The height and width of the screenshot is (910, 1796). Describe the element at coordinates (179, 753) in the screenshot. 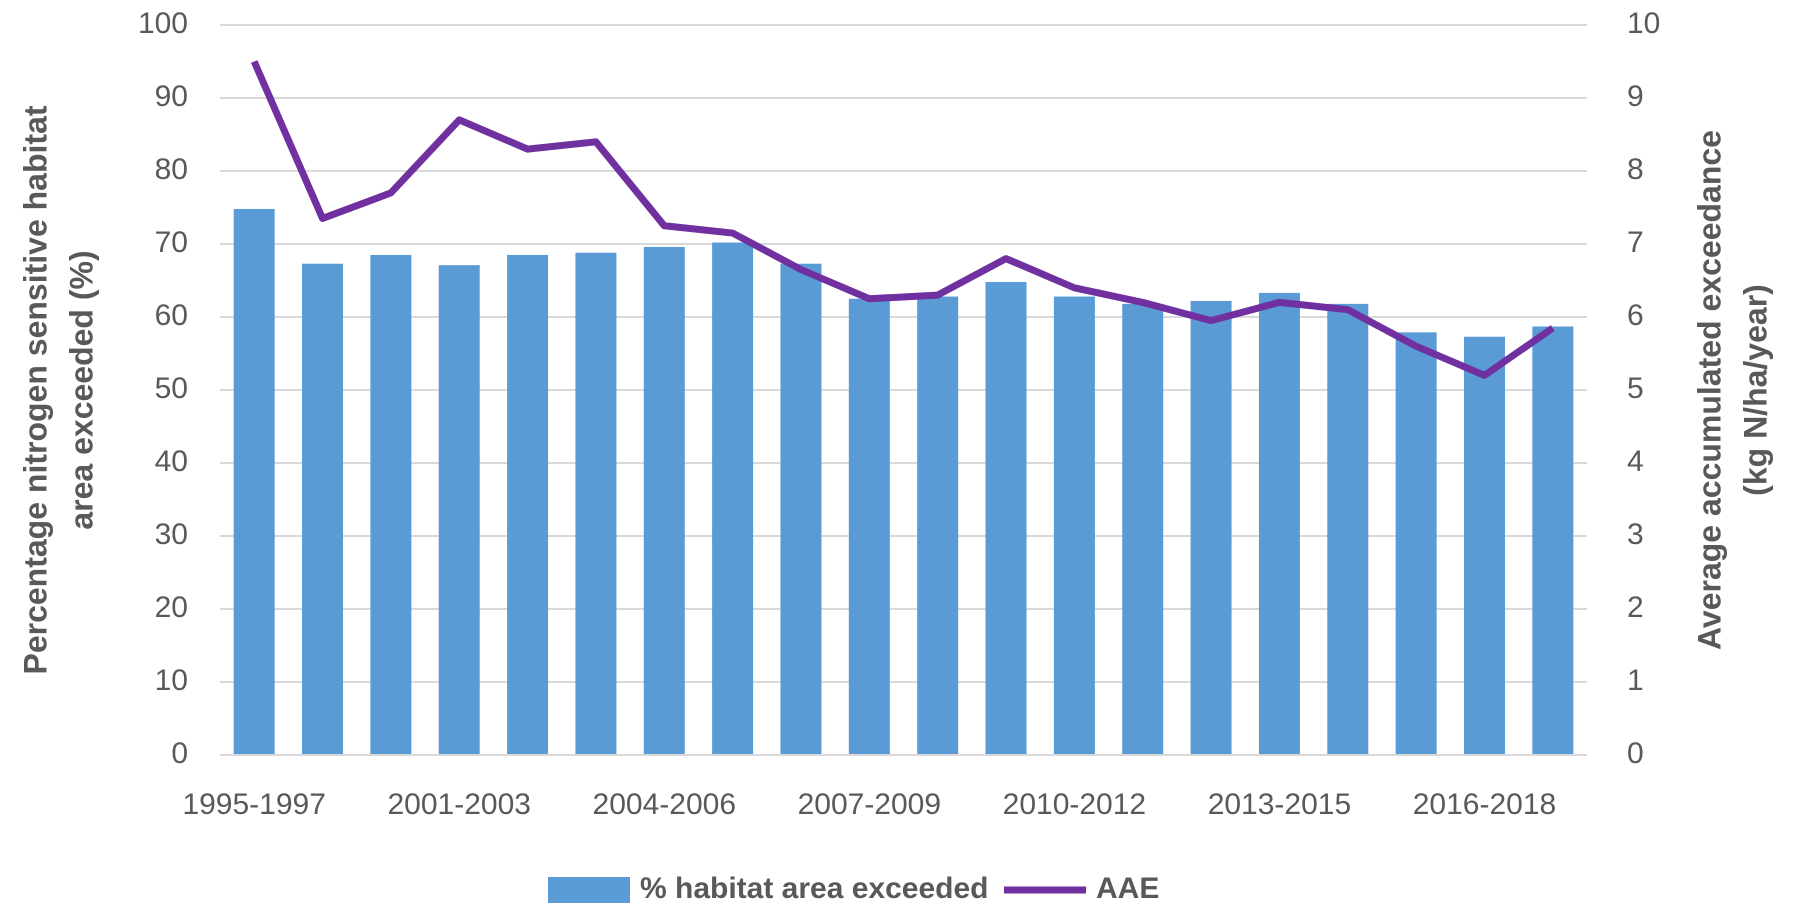

I see `y-tick-label: 0` at that location.